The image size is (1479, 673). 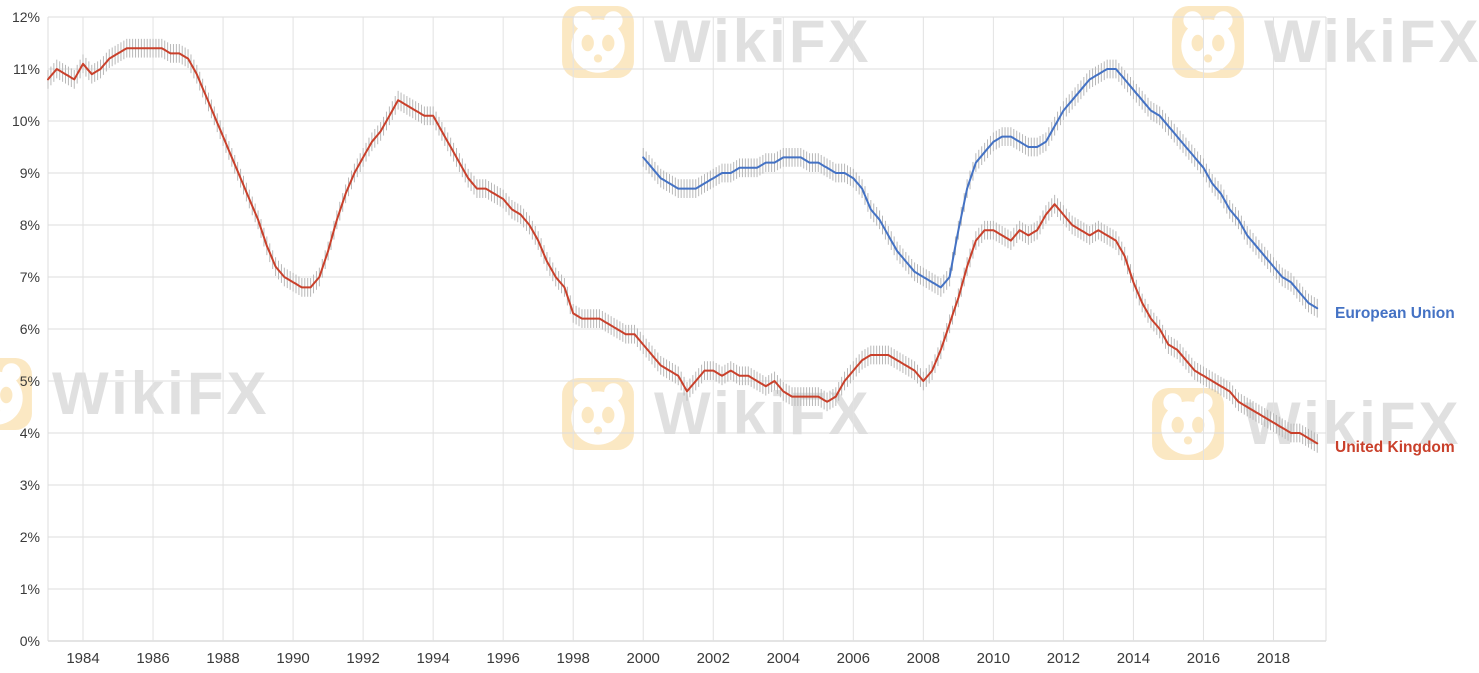 What do you see at coordinates (923, 658) in the screenshot?
I see `svg-text: 2008` at bounding box center [923, 658].